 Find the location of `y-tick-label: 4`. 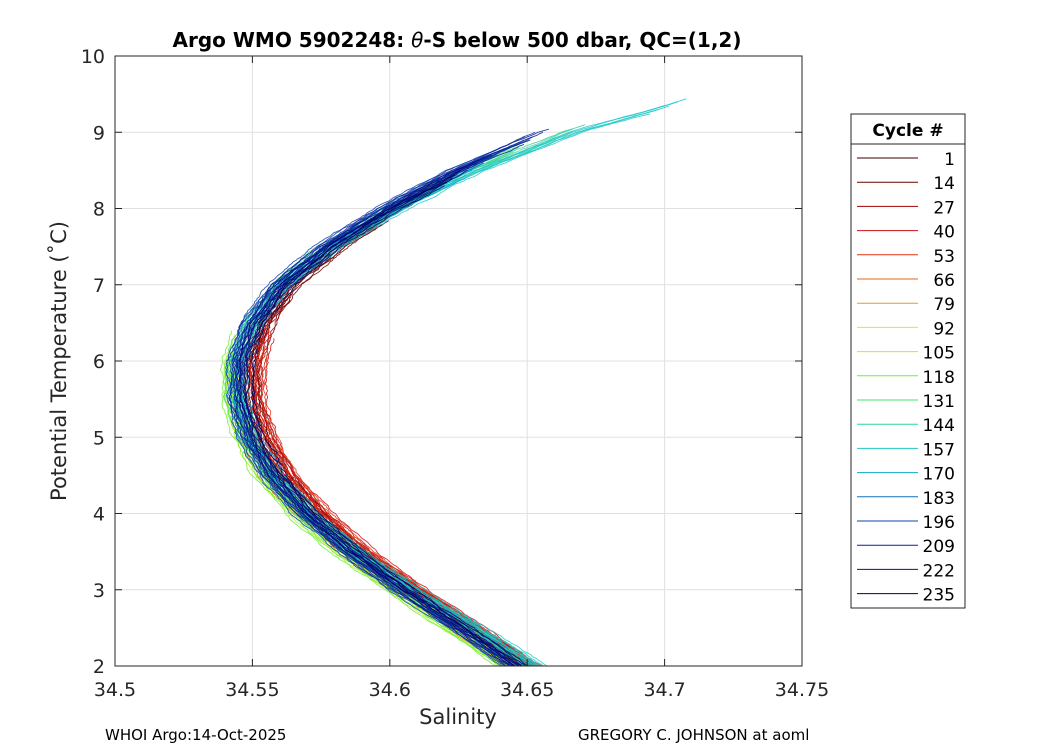

y-tick-label: 4 is located at coordinates (99, 515).